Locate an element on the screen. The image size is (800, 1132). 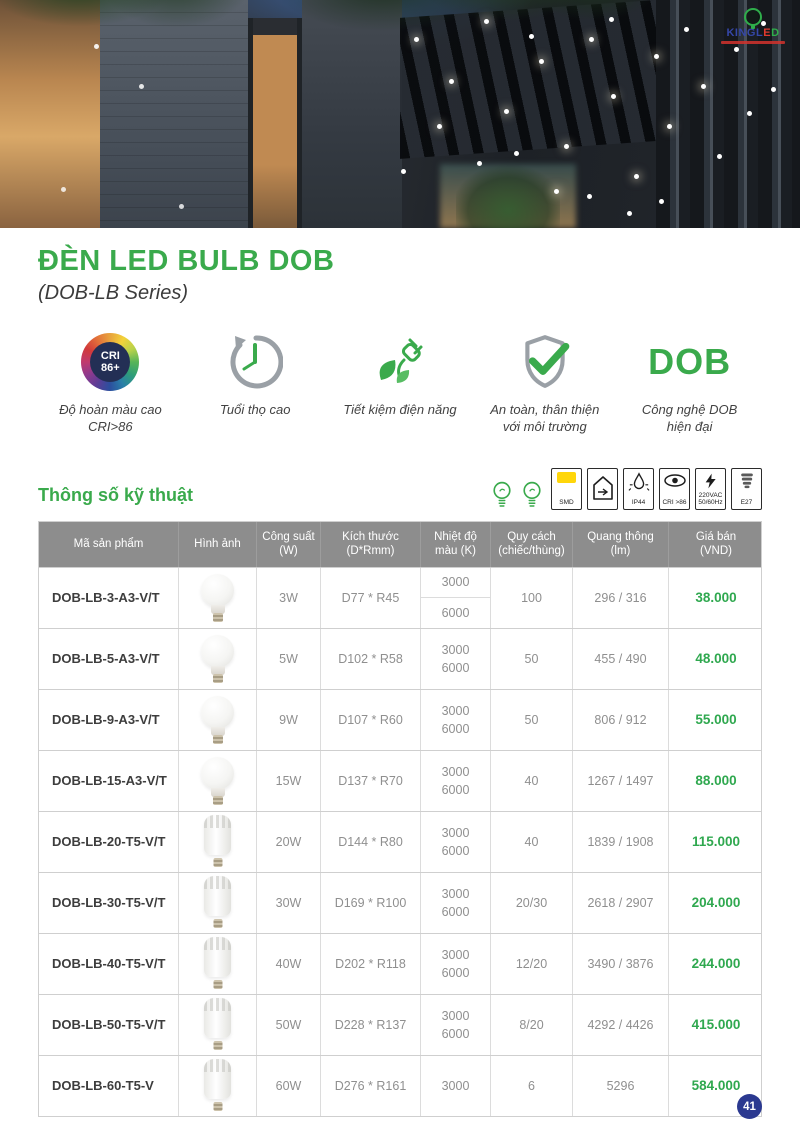
lumens-cell: 4292 / 4426 is located at coordinates (621, 1024).